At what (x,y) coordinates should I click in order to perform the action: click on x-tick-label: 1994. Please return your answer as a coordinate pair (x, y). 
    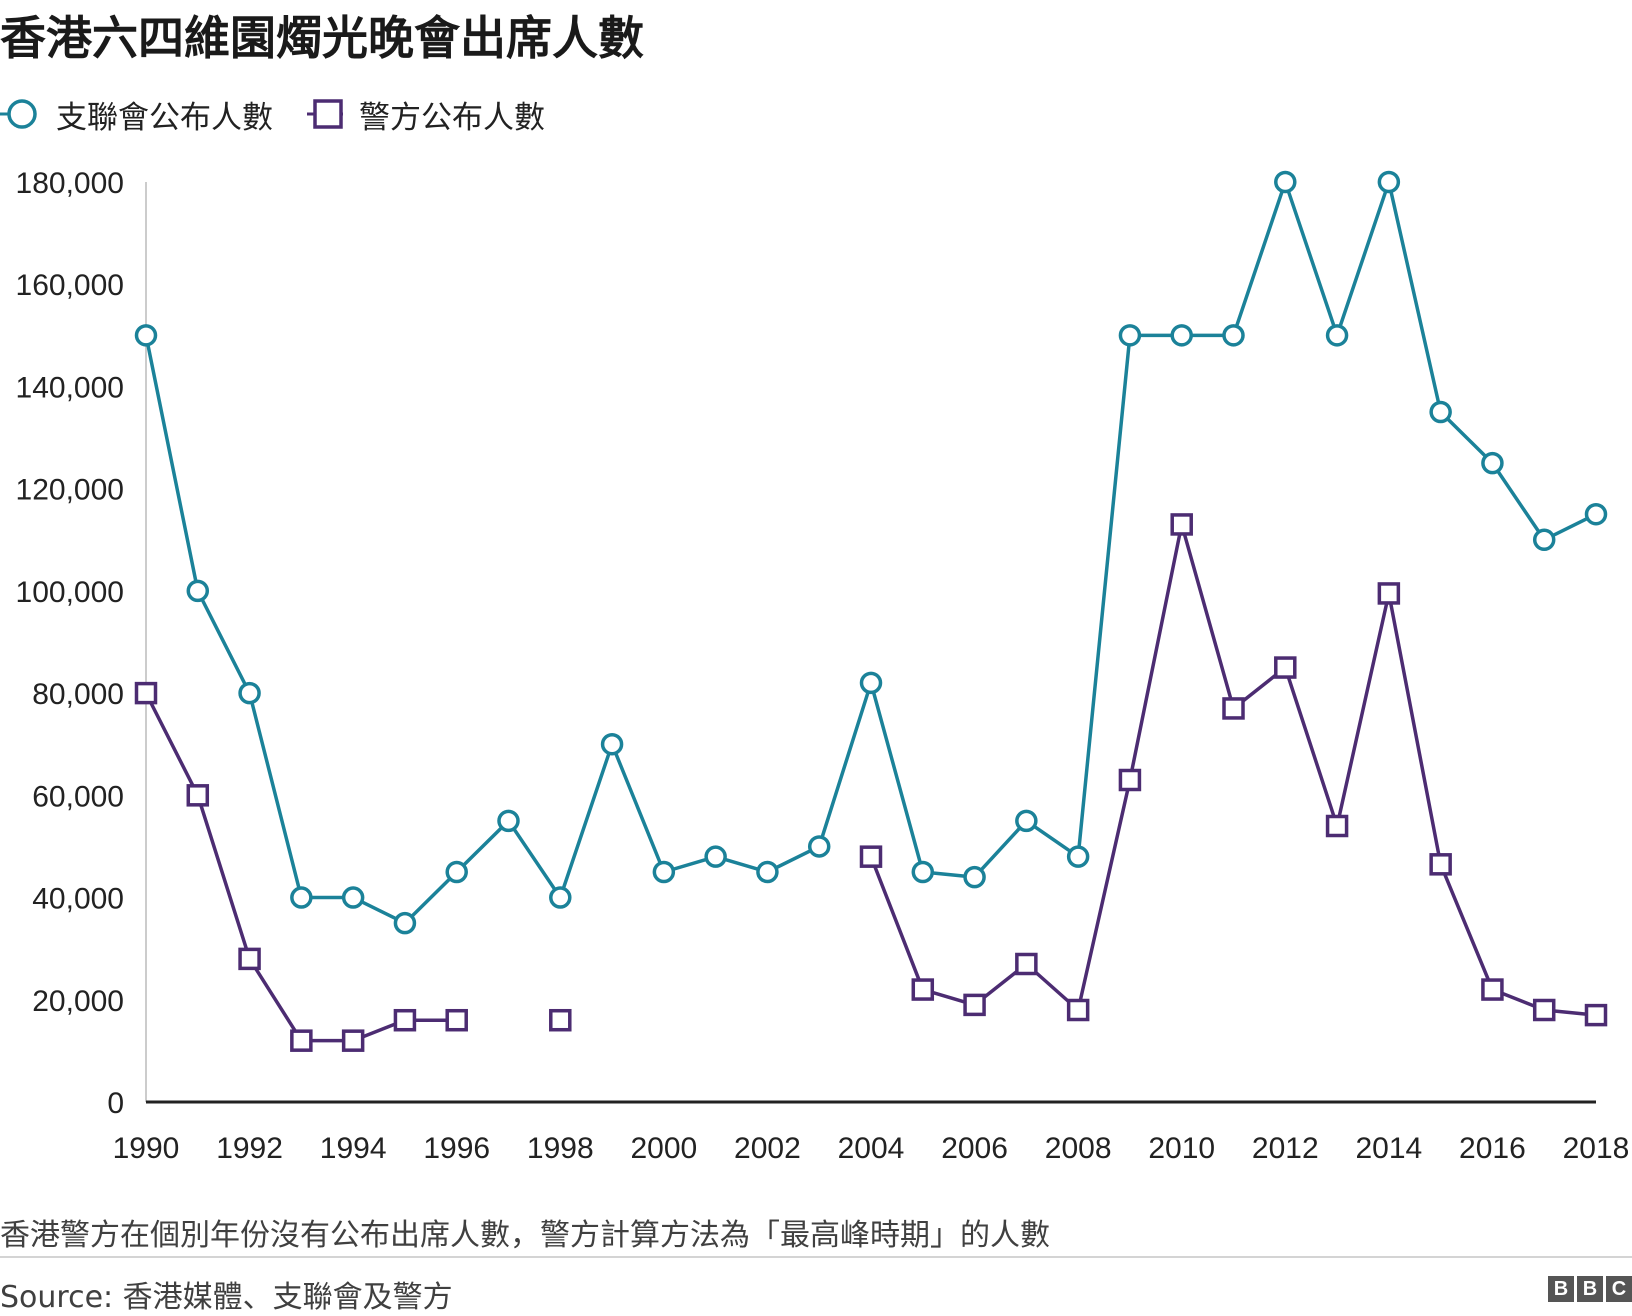
    Looking at the image, I should click on (353, 1146).